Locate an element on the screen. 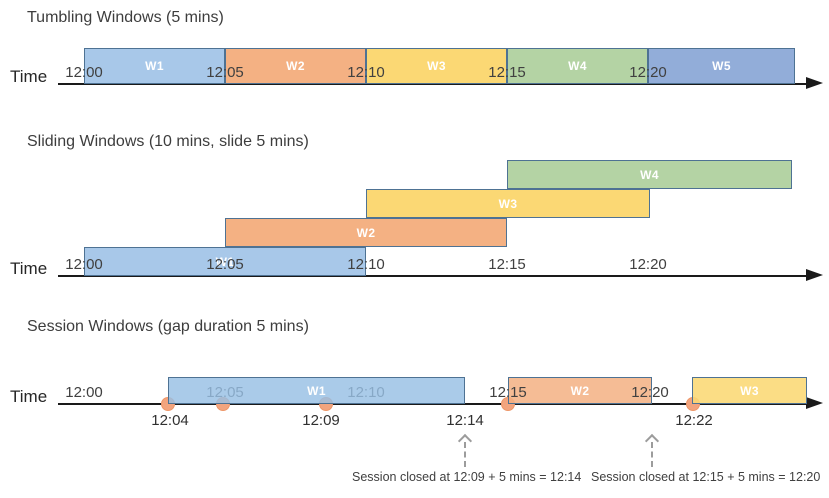  section-title: Sliding Windows (10 mins, slide 5 mins) is located at coordinates (168, 141).